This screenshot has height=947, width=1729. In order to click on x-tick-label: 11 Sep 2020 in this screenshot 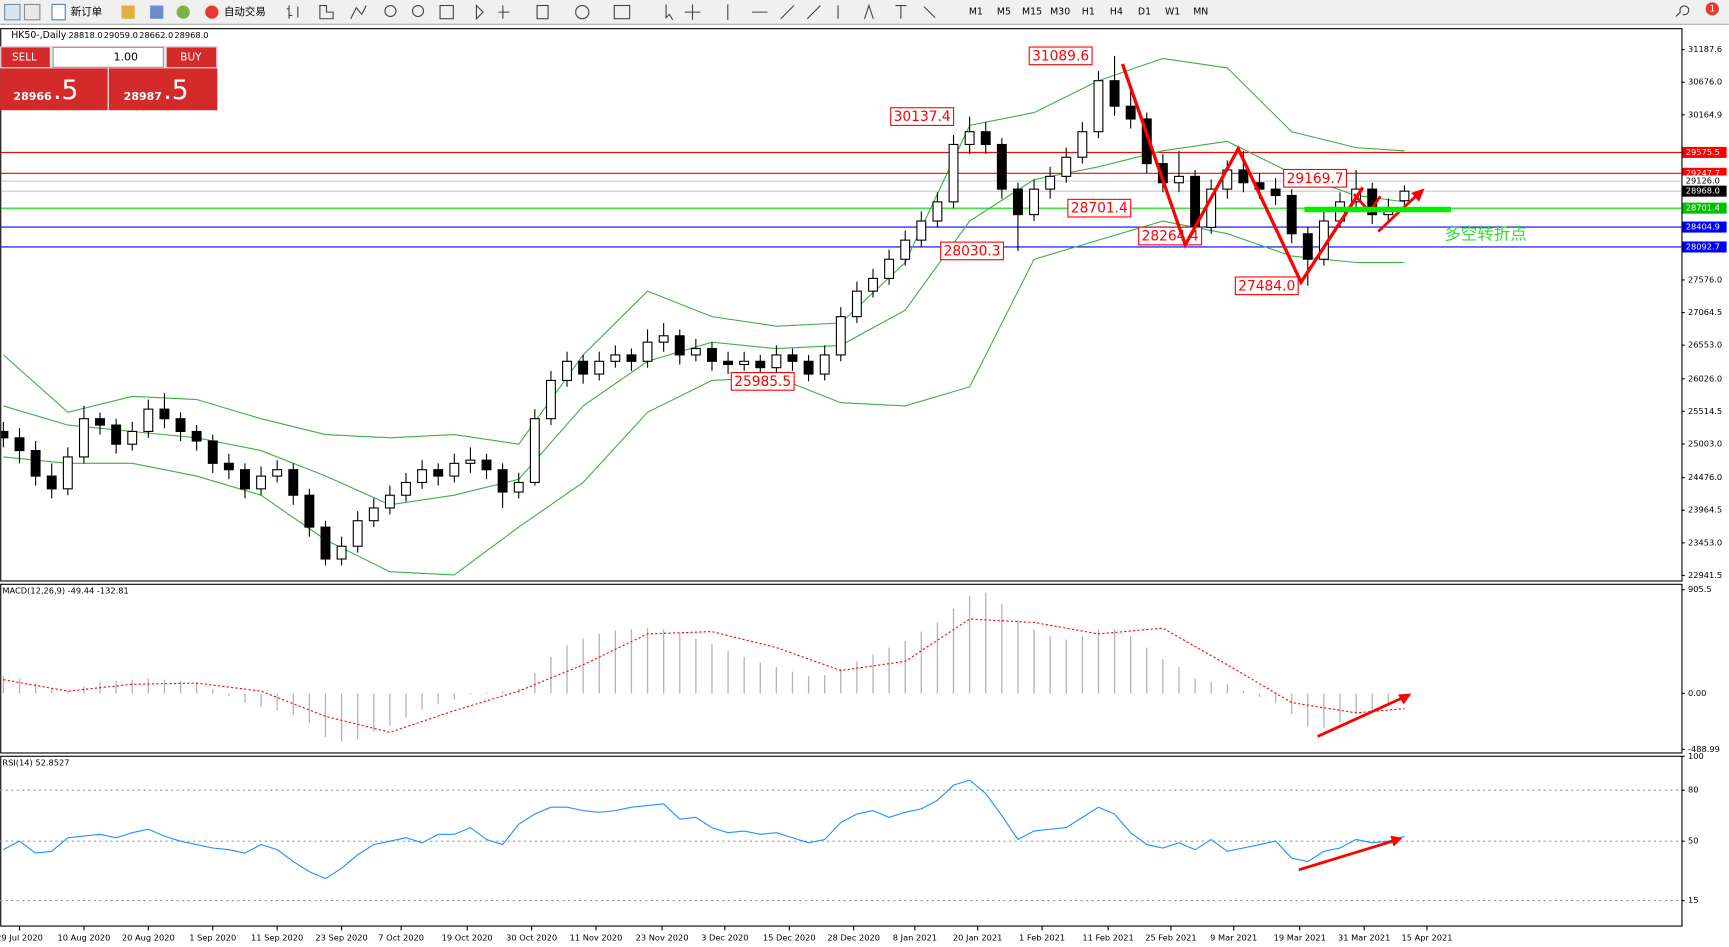, I will do `click(277, 938)`.